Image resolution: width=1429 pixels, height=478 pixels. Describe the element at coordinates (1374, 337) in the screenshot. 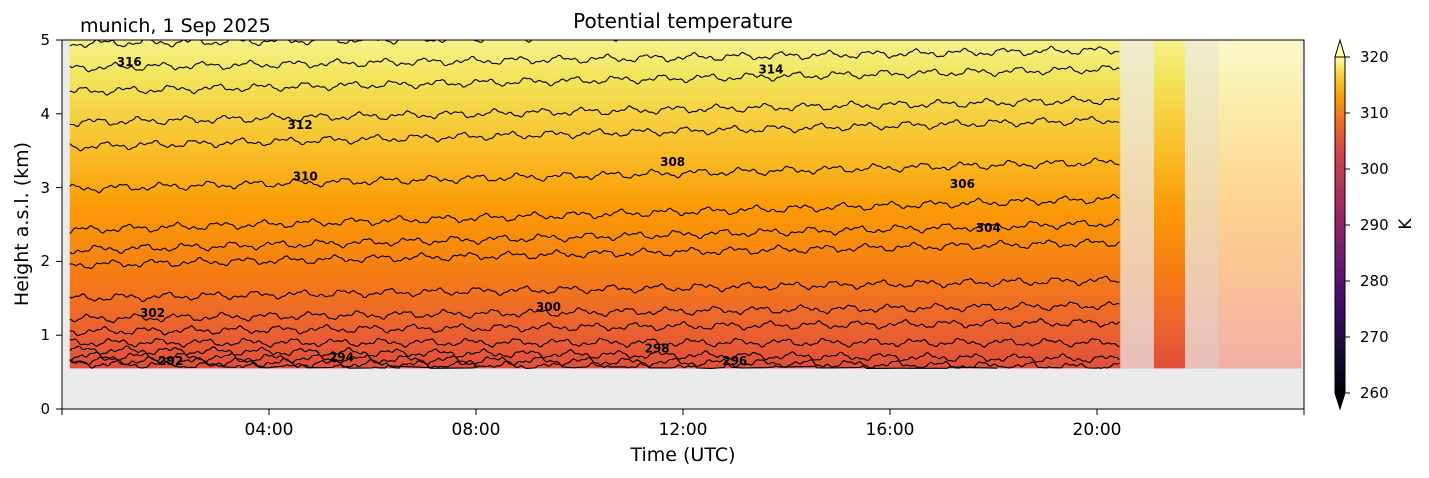

I see `colorbar-tick-label: 270` at that location.